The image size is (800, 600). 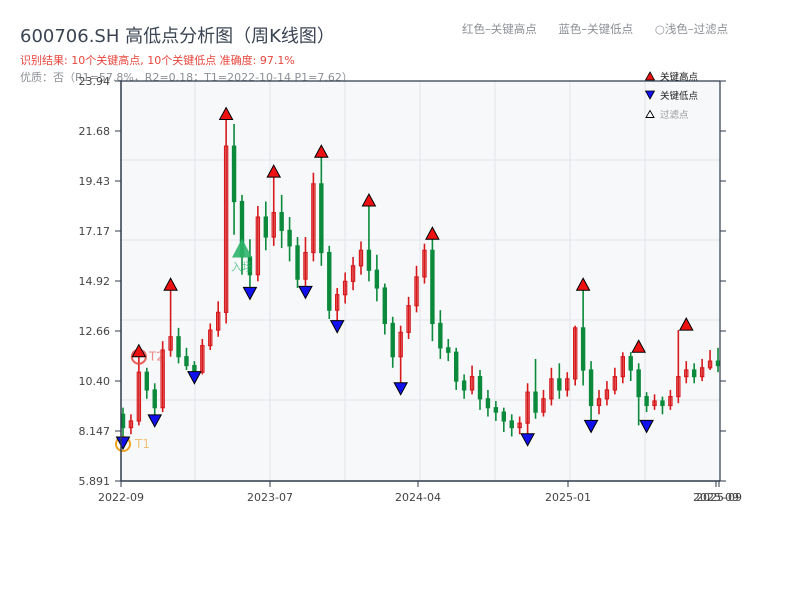 I want to click on legend-blue-text: 蓝色–关键低点, so click(x=596, y=29).